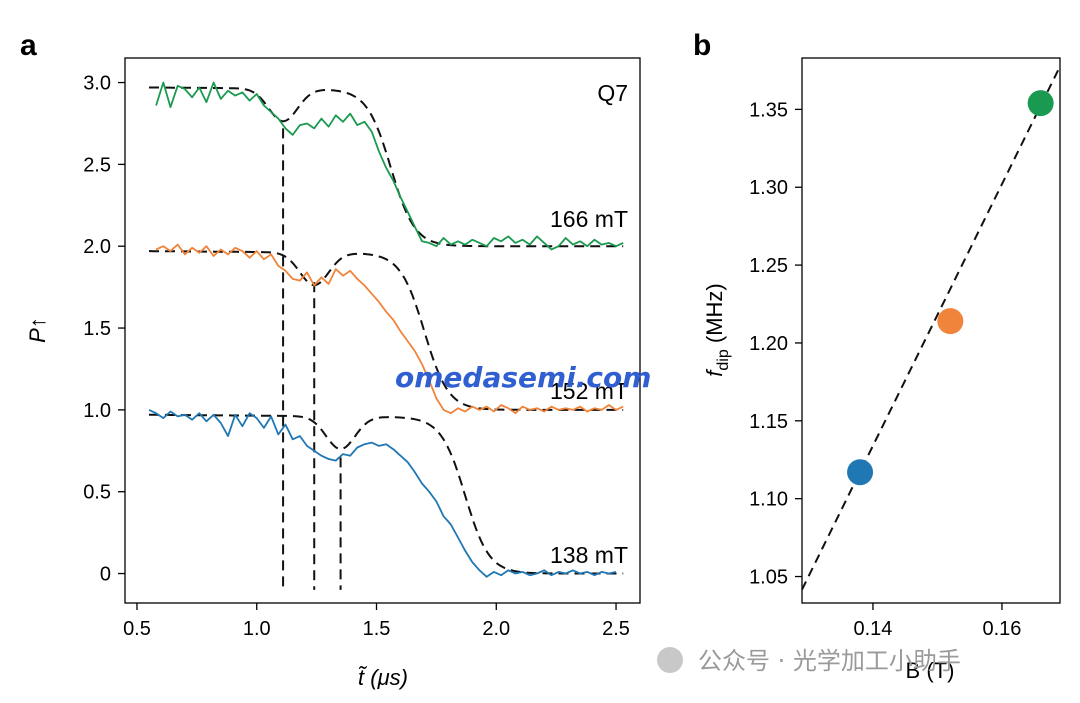 This screenshot has height=703, width=1080. What do you see at coordinates (523, 377) in the screenshot?
I see `watermark-text: omedasemi.com` at bounding box center [523, 377].